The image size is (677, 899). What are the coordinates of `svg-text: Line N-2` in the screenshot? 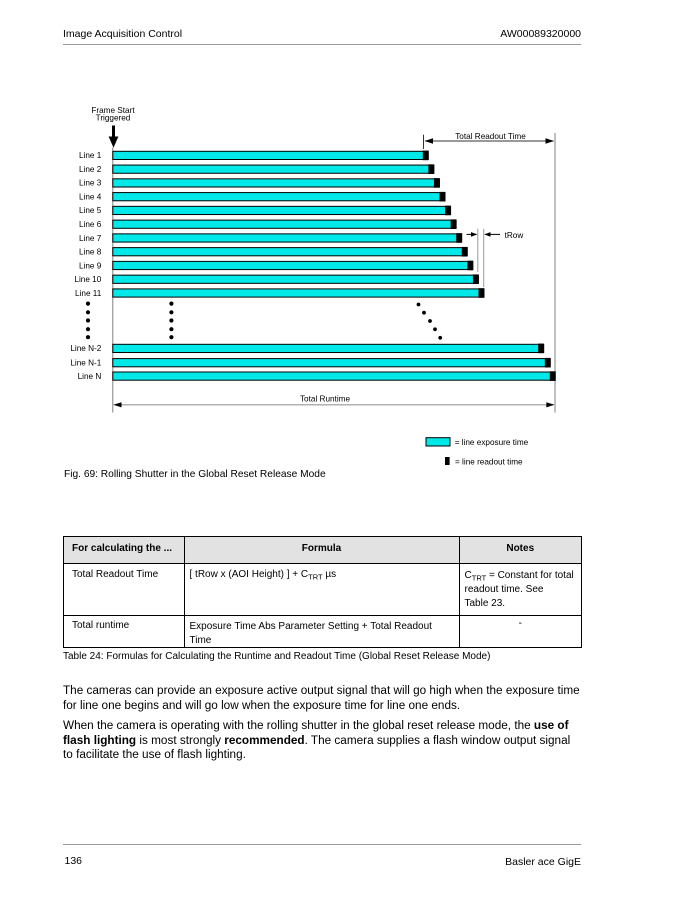 It's located at (85, 348).